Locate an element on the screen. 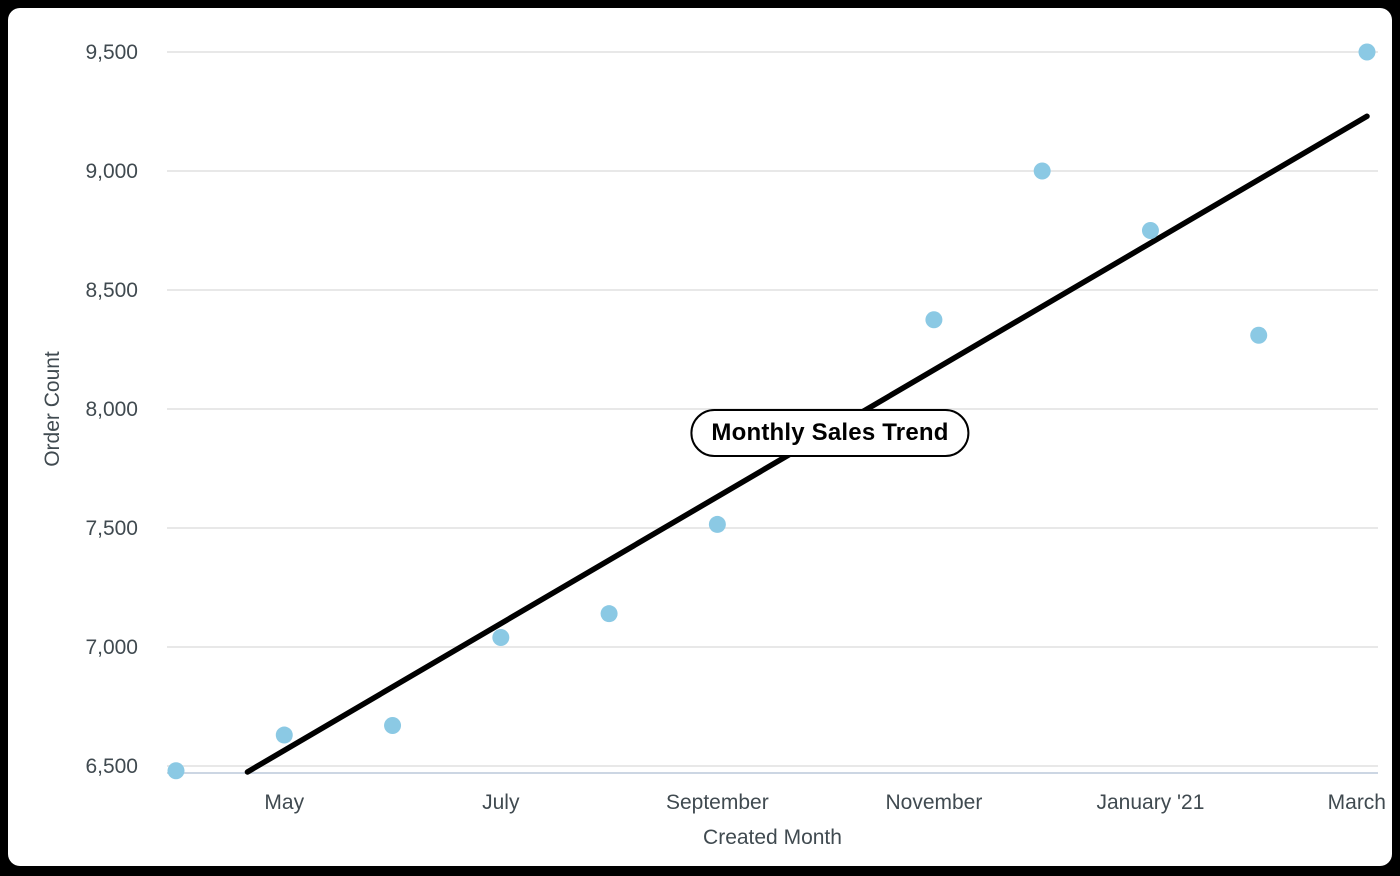  y-axis-tick-label: 8,500 is located at coordinates (111, 290).